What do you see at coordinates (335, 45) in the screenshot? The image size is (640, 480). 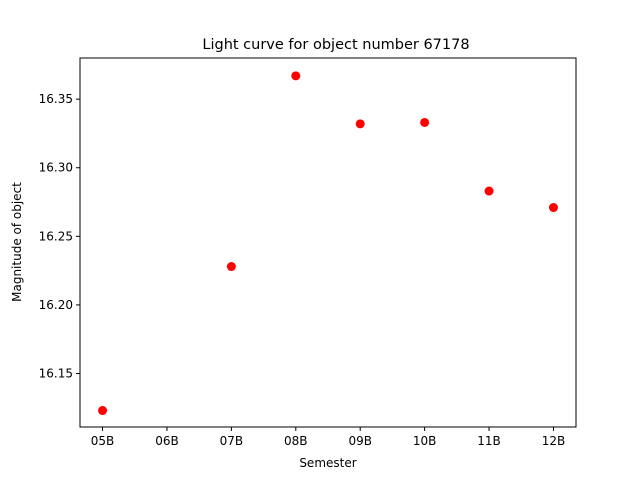 I see `chart-title: Light curve for object number 67178` at bounding box center [335, 45].